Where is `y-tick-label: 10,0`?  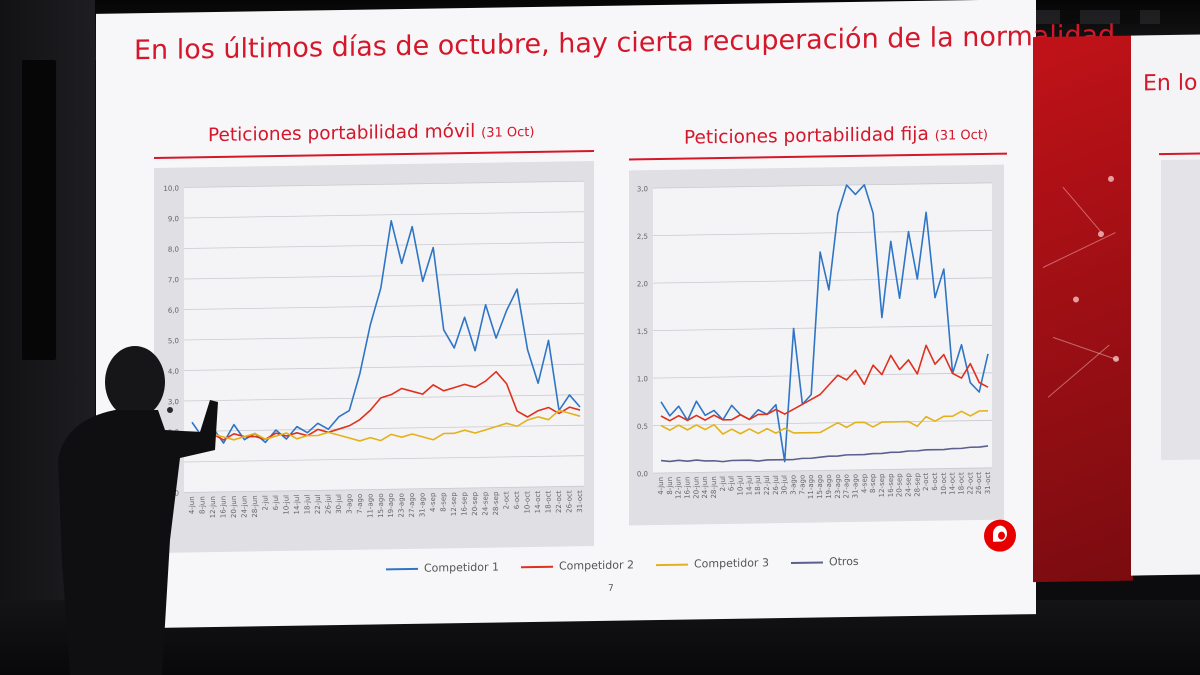 y-tick-label: 10,0 is located at coordinates (171, 189).